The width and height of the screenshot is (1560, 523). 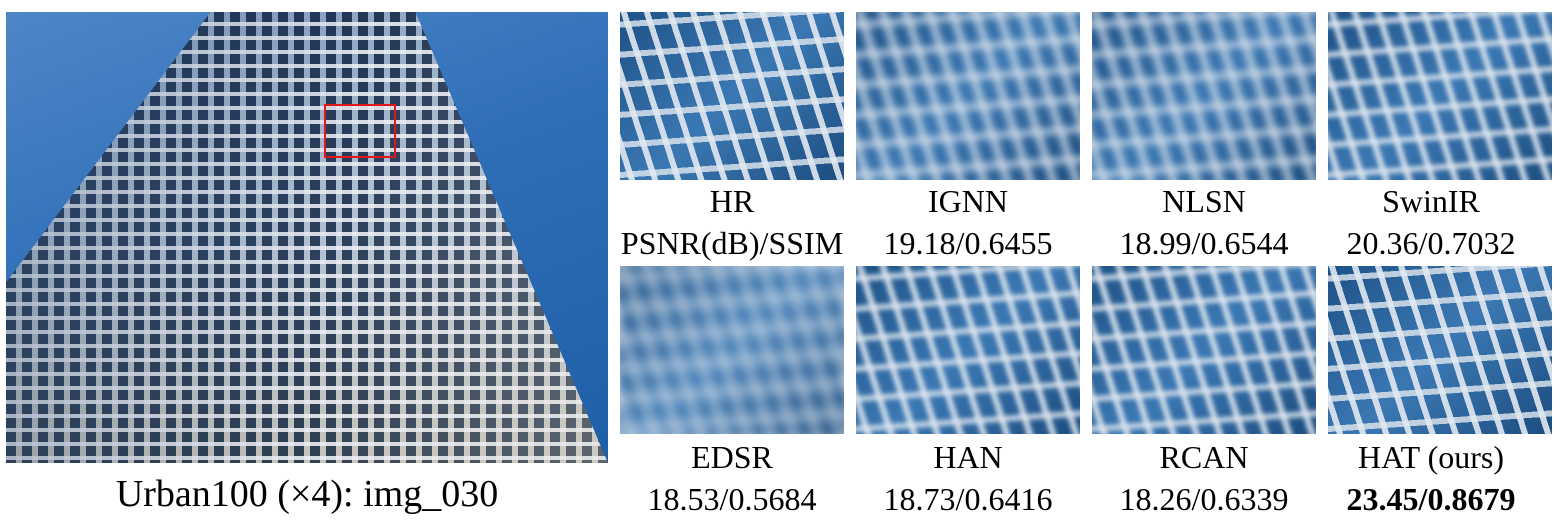 I want to click on metric-label: 20.36/0.7032, so click(x=1431, y=243).